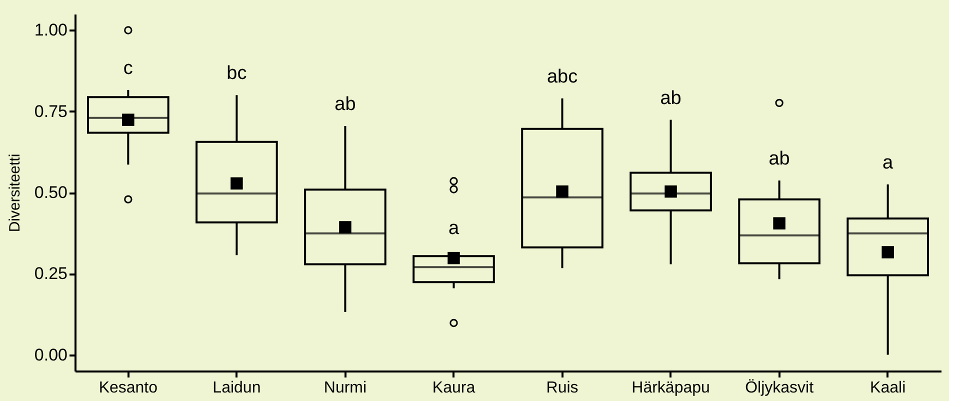 The height and width of the screenshot is (407, 974). What do you see at coordinates (562, 388) in the screenshot?
I see `x-tick-label: Ruis` at bounding box center [562, 388].